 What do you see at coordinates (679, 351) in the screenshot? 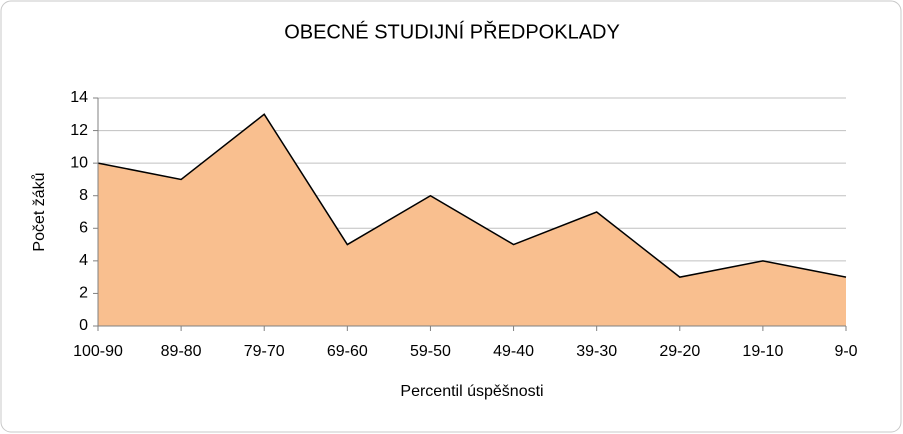
I see `x-tick-label: 29-20` at bounding box center [679, 351].